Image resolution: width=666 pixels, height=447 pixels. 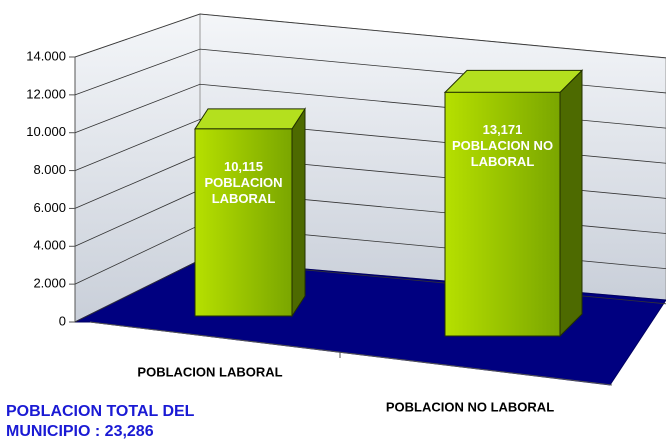 What do you see at coordinates (502, 154) in the screenshot?
I see `bar-category-label: POBLACION NO LABORAL` at bounding box center [502, 154].